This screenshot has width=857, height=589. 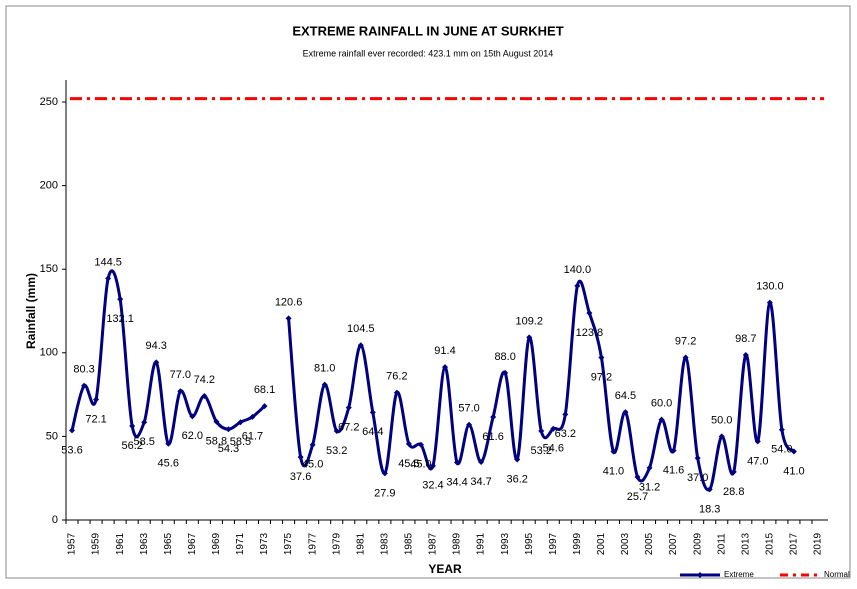 What do you see at coordinates (324, 368) in the screenshot?
I see `data-label: 81.0` at bounding box center [324, 368].